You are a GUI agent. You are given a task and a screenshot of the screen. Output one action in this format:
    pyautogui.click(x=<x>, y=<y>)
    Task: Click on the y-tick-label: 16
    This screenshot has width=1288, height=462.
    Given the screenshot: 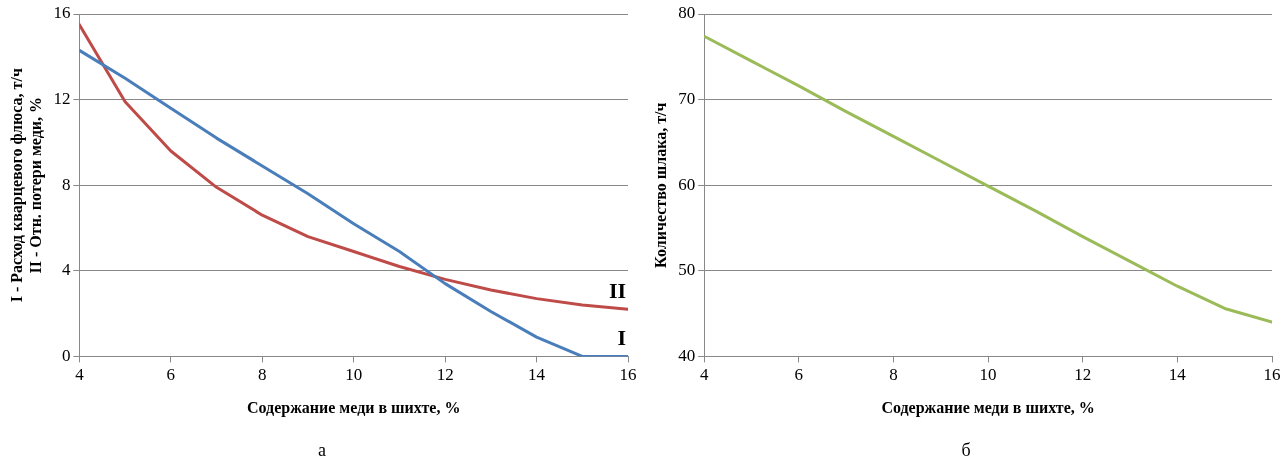 What is the action you would take?
    pyautogui.click(x=62, y=13)
    